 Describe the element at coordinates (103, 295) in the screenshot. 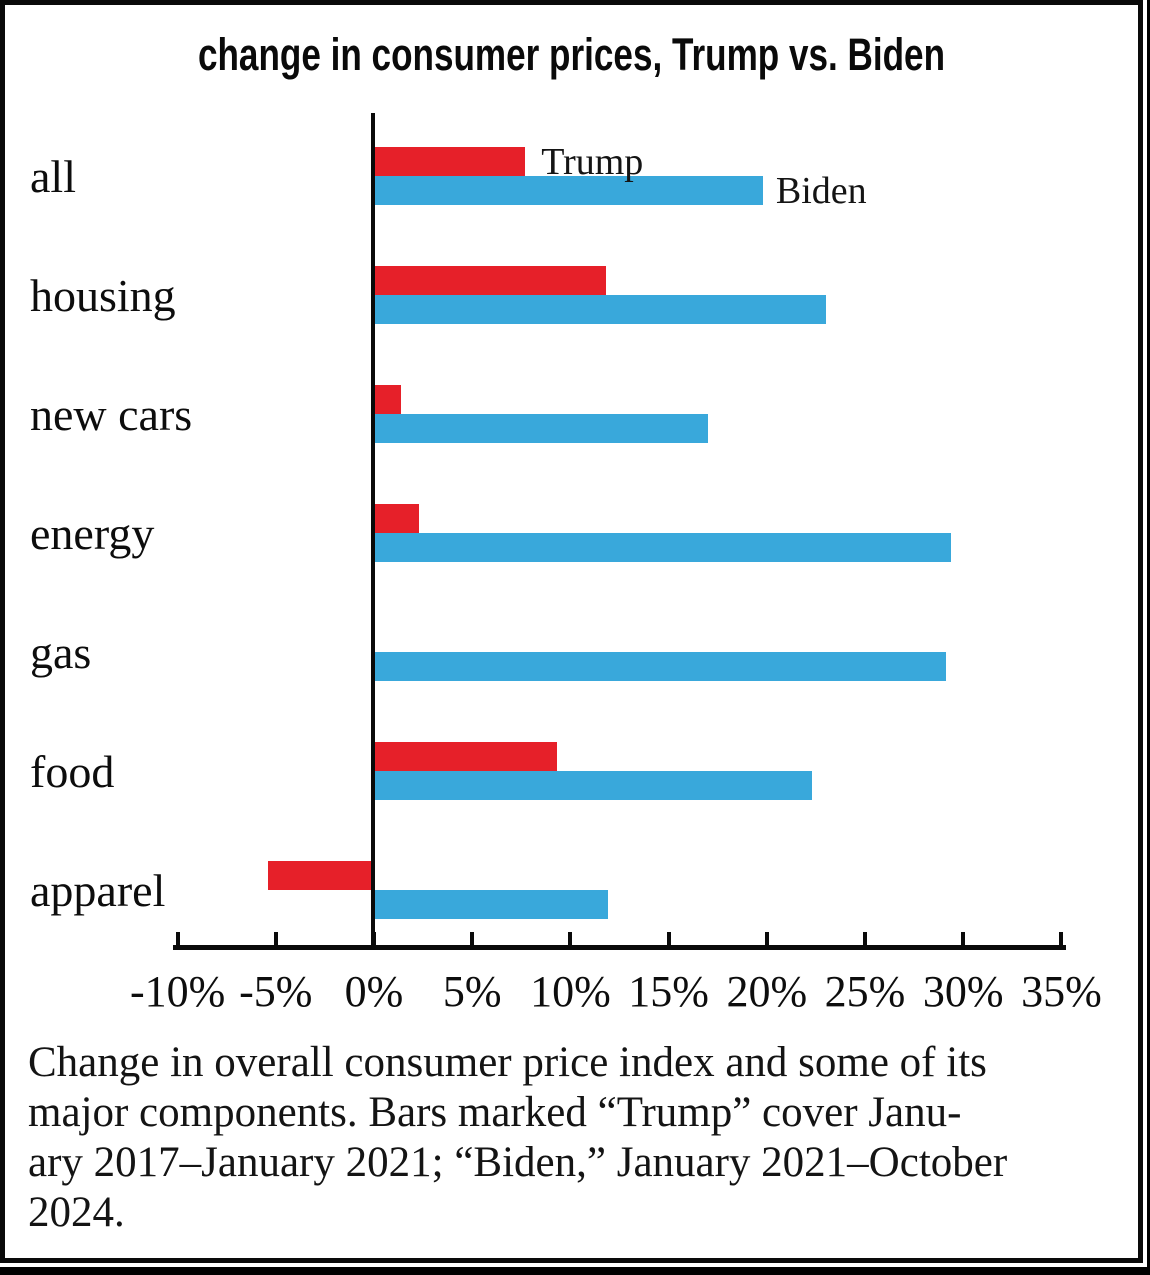

I see `category-label-housing: housing` at that location.